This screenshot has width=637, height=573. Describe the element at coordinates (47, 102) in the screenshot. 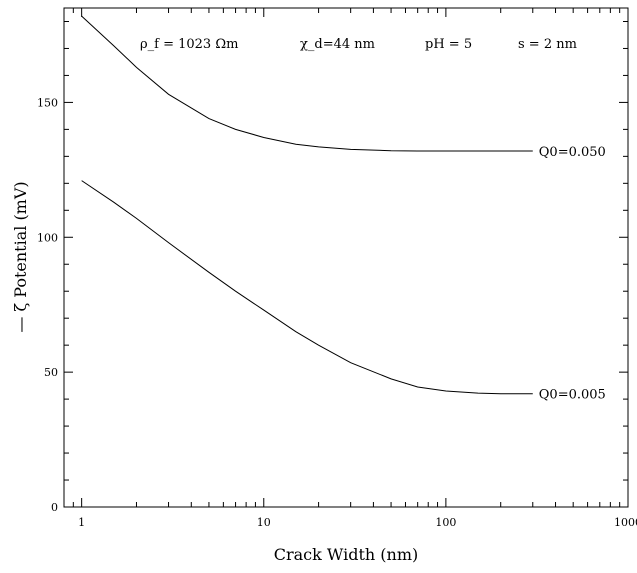

I see `y-tick-label: 150` at that location.